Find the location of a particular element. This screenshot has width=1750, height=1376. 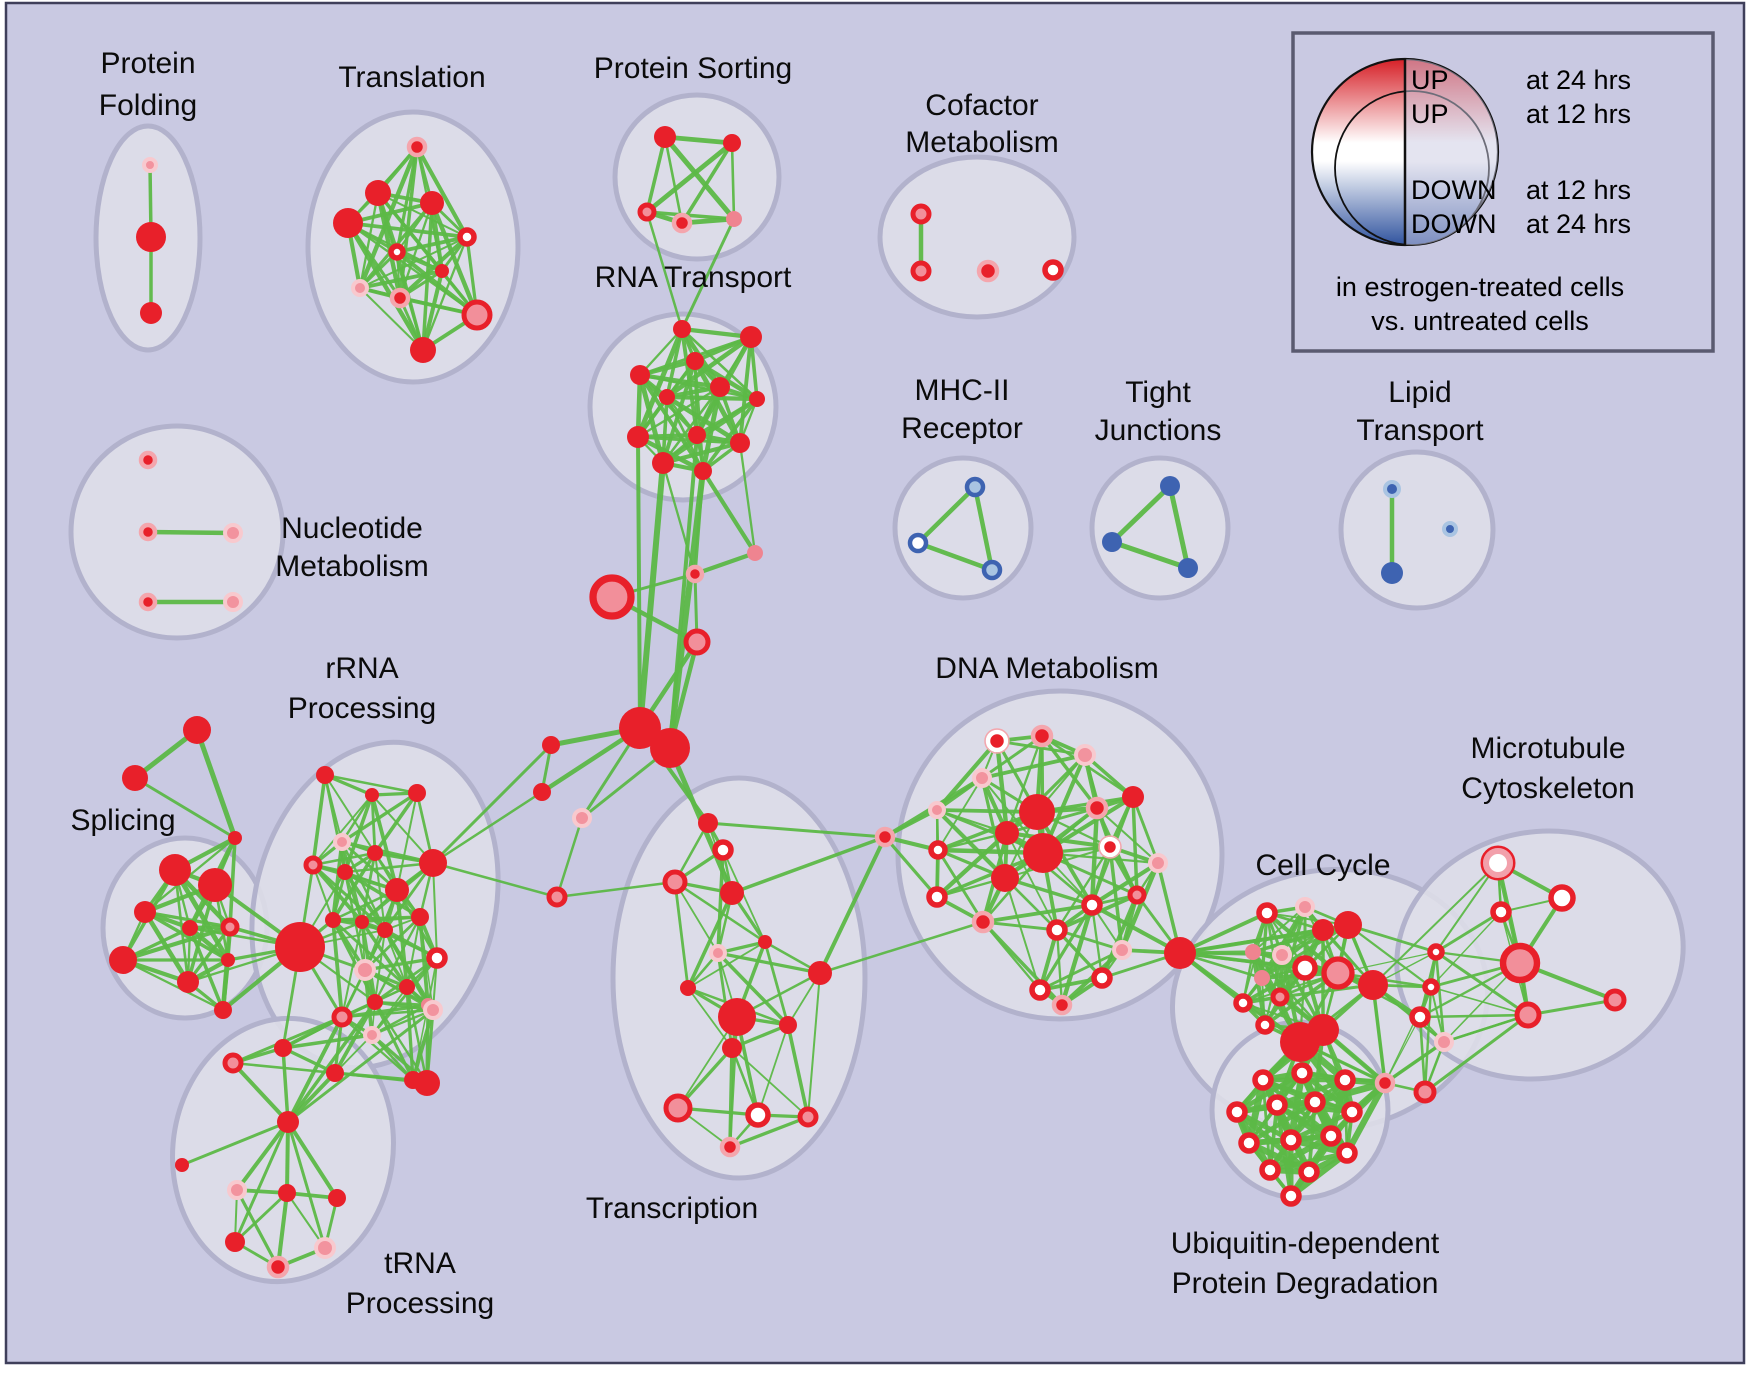

cluster-label-transcription: Transcription is located at coordinates (672, 1208).